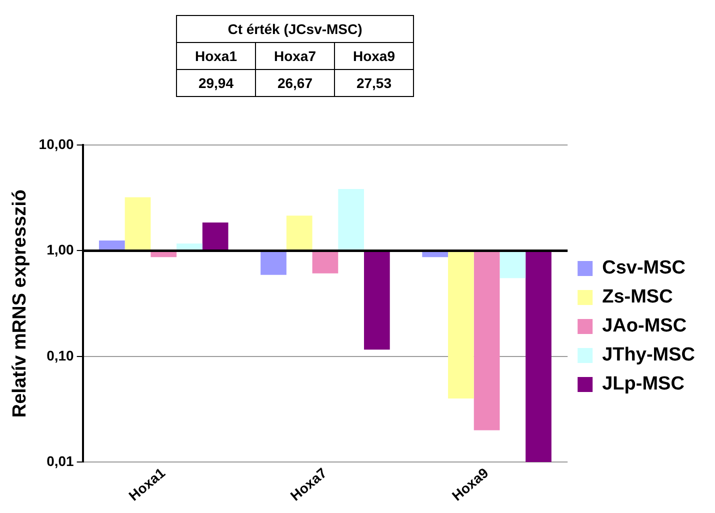  Describe the element at coordinates (216, 56) in the screenshot. I see `text: Hoxa1` at that location.